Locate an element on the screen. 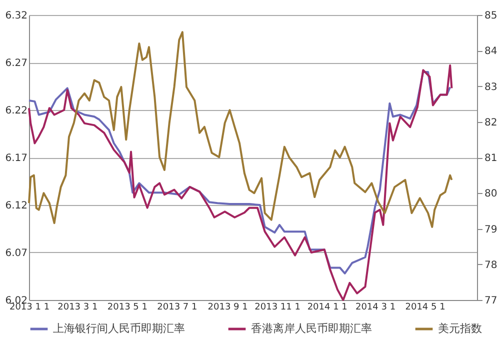 The image size is (499, 346). y2-tick-label: 81 is located at coordinates (491, 158).